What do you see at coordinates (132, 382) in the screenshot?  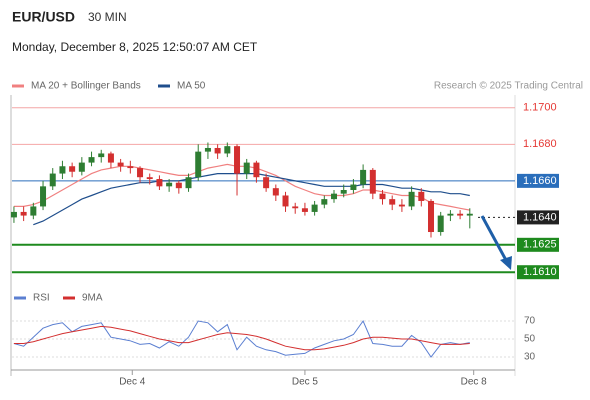 I see `x-tick-label: Dec 4` at bounding box center [132, 382].